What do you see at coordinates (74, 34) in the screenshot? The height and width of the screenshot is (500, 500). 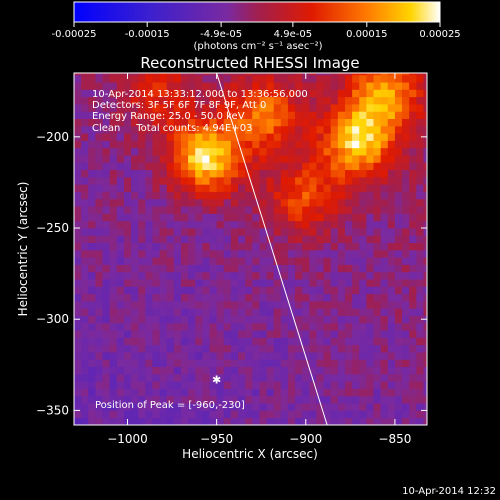 I see `colorbar-tick-label: -0.00025` at bounding box center [74, 34].